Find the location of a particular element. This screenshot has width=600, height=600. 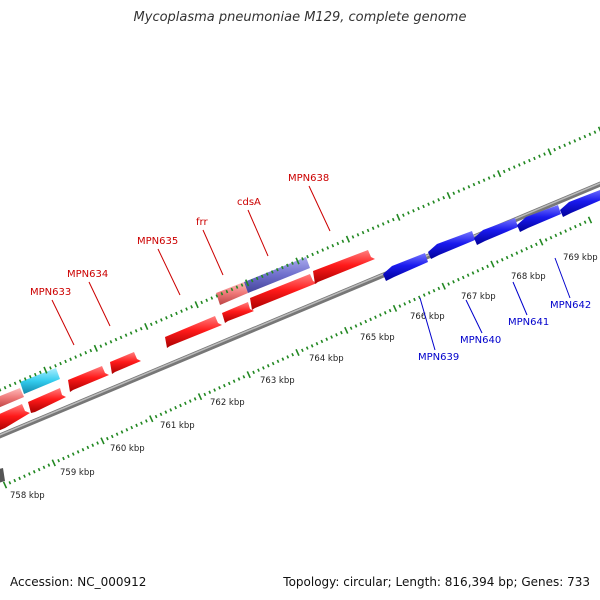

scale-label: 763 kbp is located at coordinates (277, 381).